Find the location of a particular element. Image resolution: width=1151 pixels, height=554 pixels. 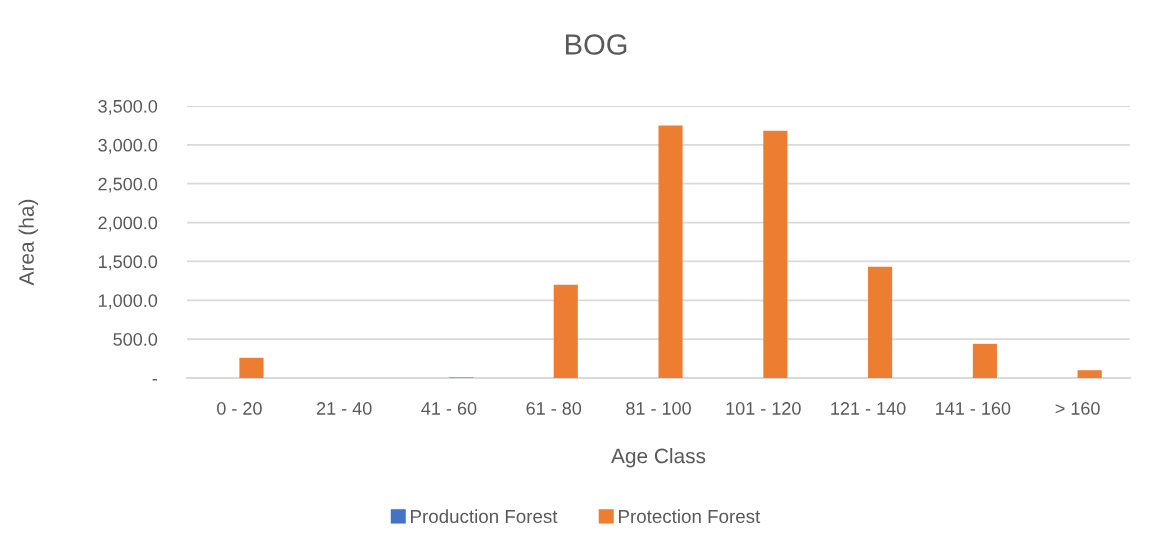

chart-title: BOG is located at coordinates (596, 44).